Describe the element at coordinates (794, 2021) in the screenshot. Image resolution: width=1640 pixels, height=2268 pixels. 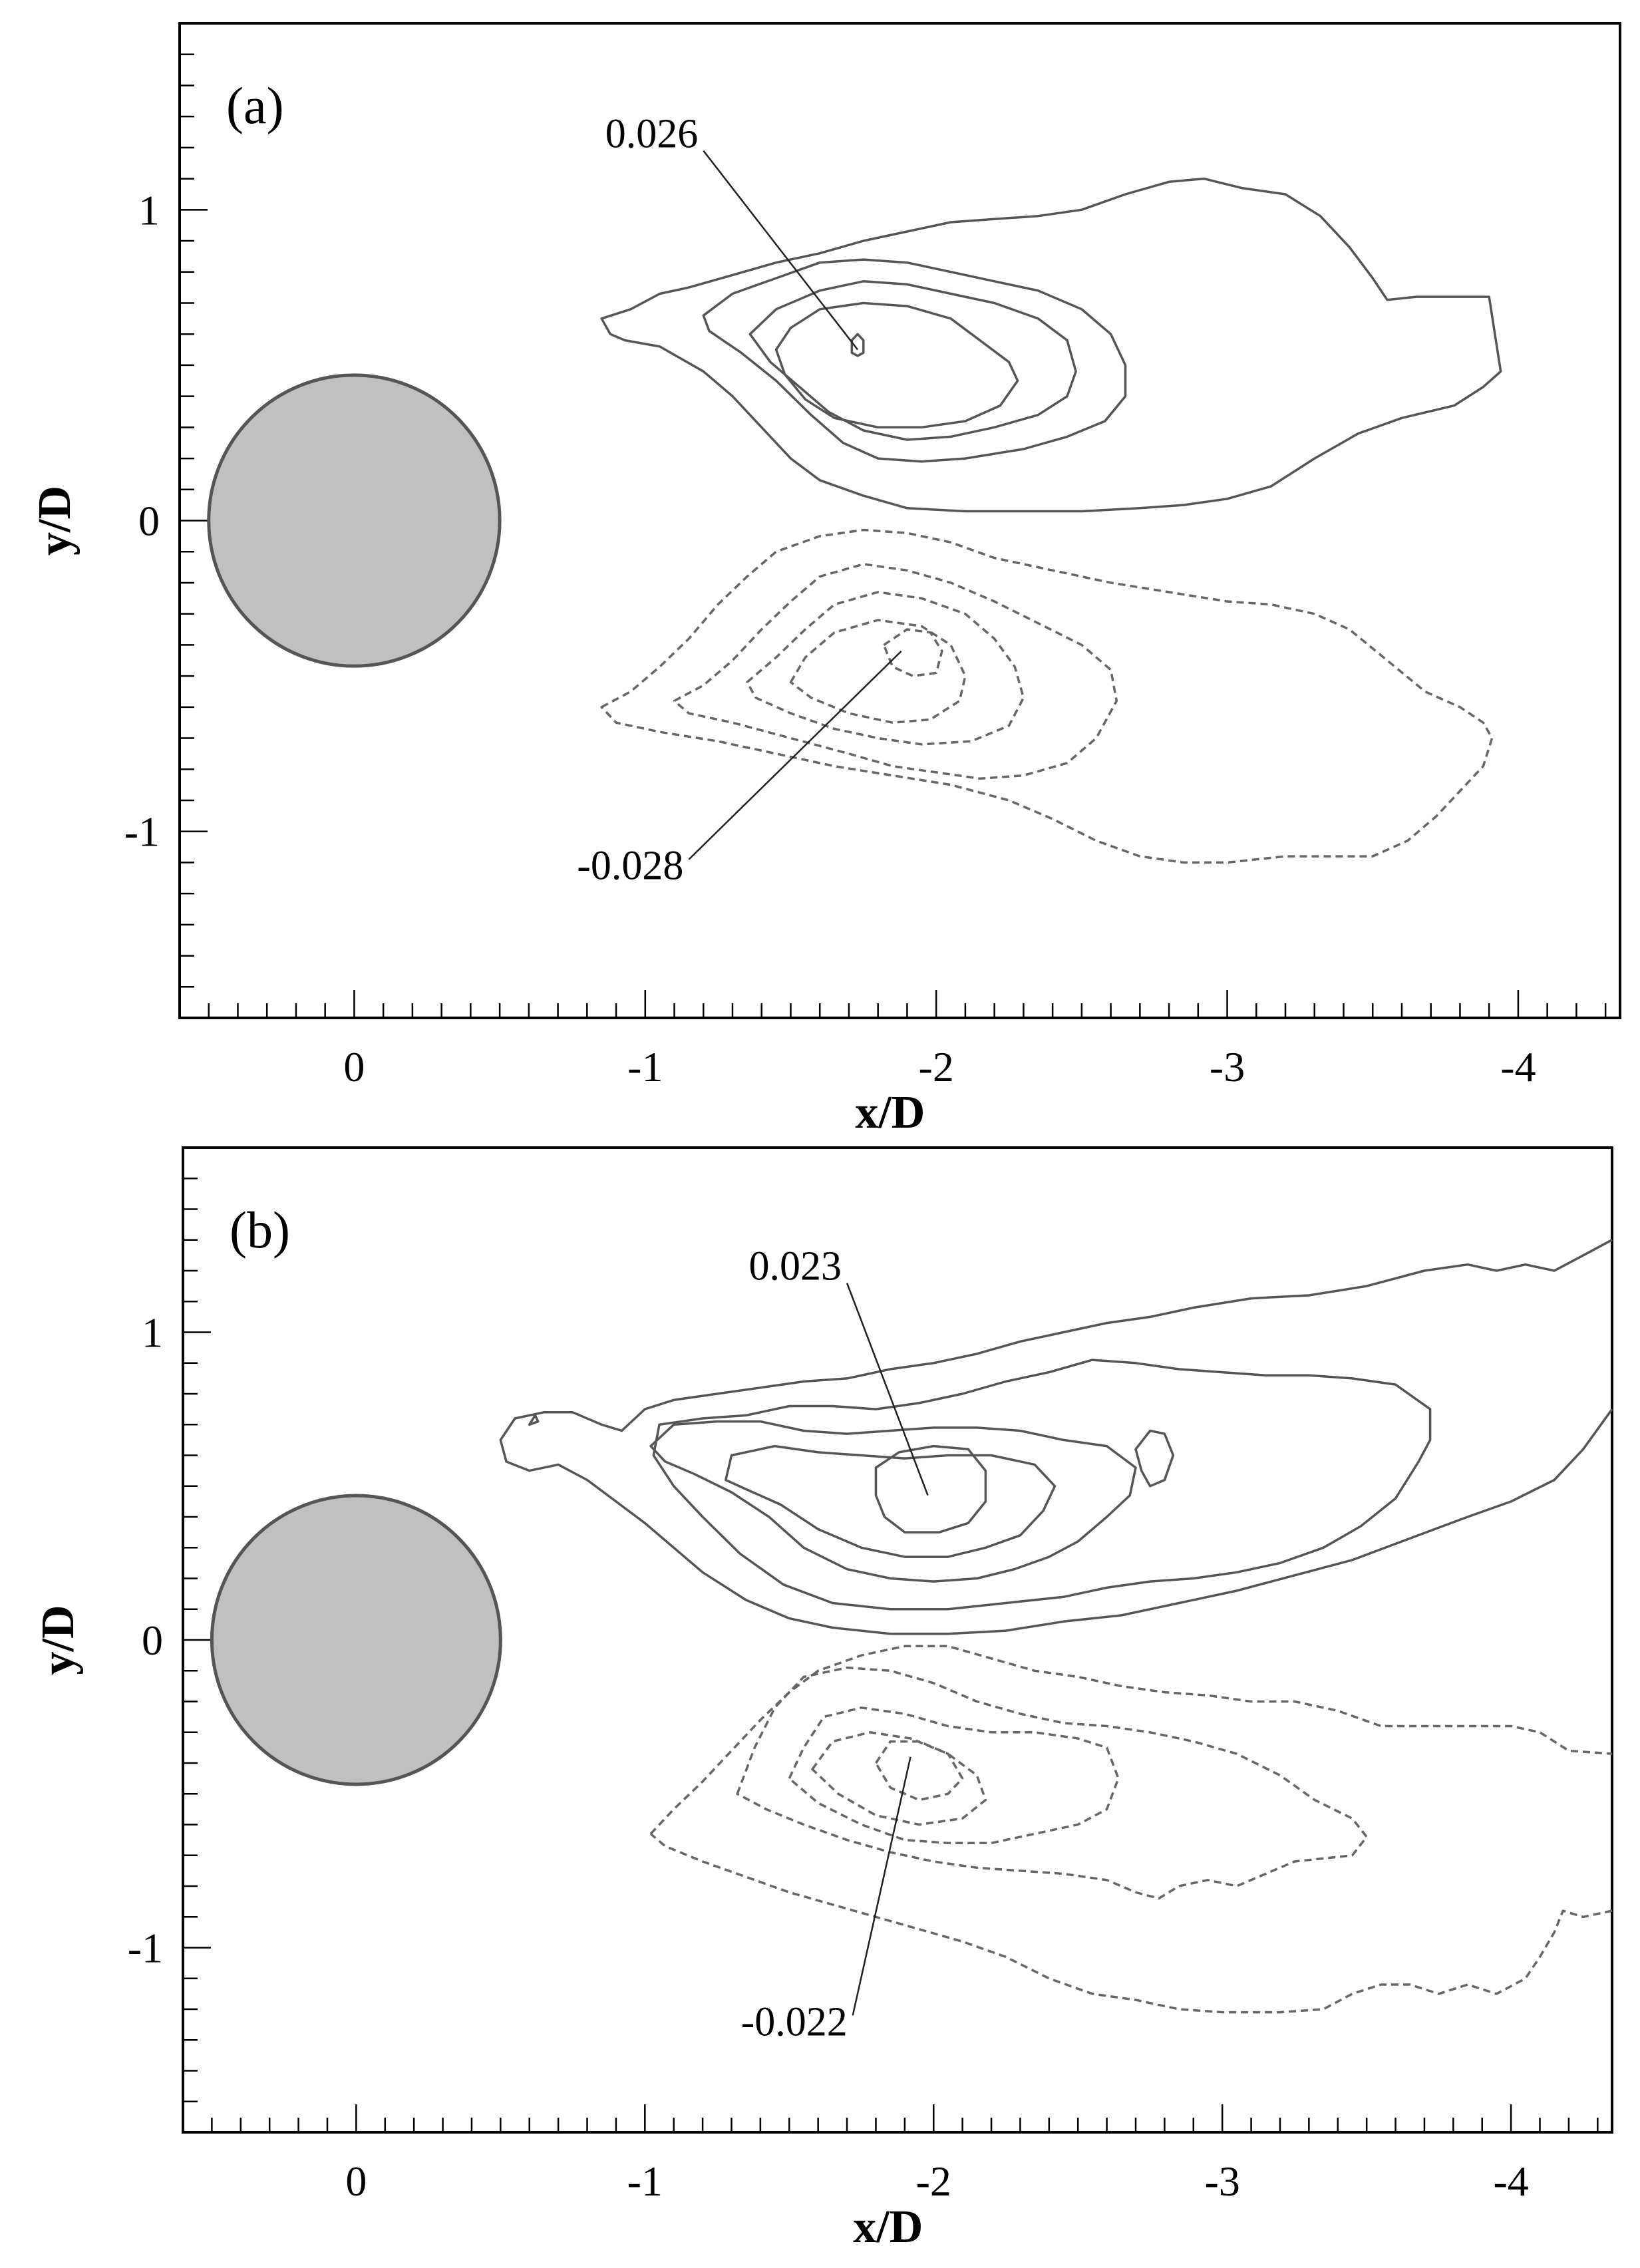
I see `contour-value-label: -0.022` at that location.